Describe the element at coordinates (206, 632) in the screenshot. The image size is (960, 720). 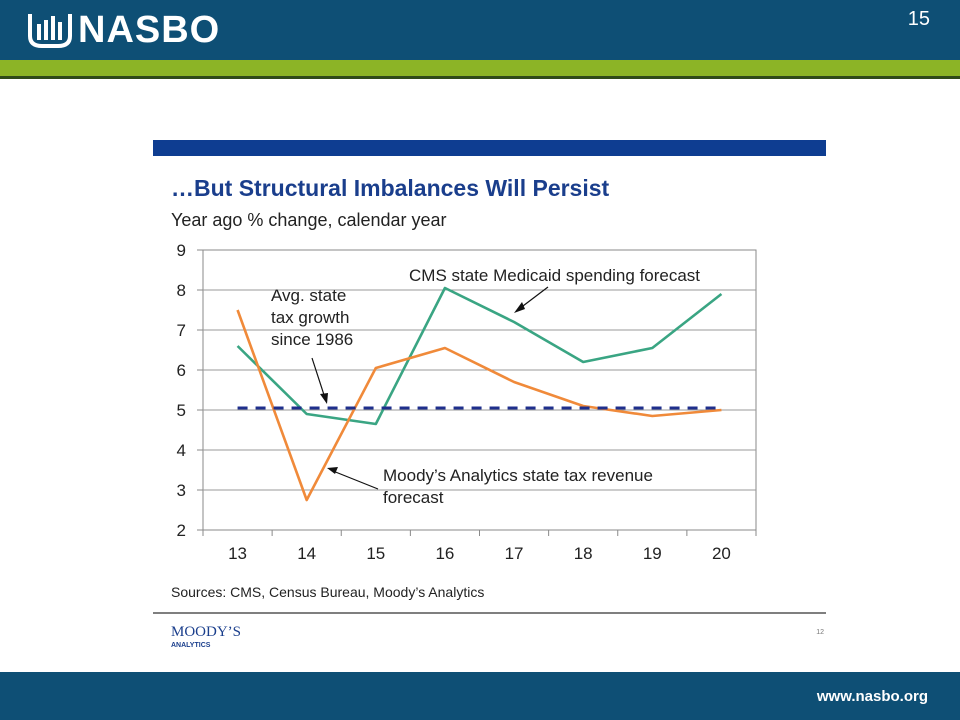
I see `moodys-logo-text: MOODY’S` at that location.